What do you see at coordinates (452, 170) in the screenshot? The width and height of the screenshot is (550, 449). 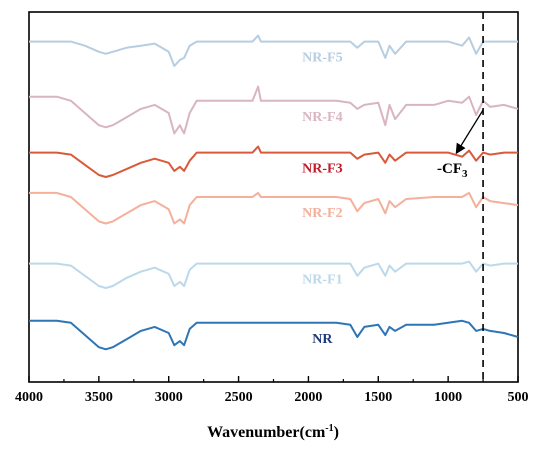 I see `cf3-annotation-label: -CF3` at bounding box center [452, 170].